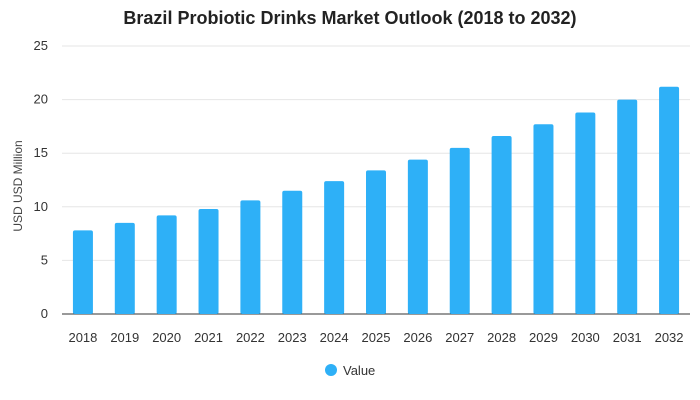  Describe the element at coordinates (250, 337) in the screenshot. I see `x-tick-label: 2022` at that location.